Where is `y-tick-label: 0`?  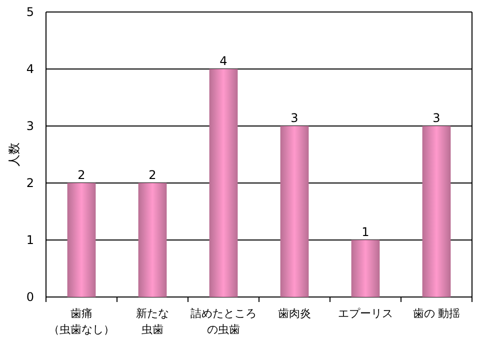 y-tick-label: 0 is located at coordinates (30, 297).